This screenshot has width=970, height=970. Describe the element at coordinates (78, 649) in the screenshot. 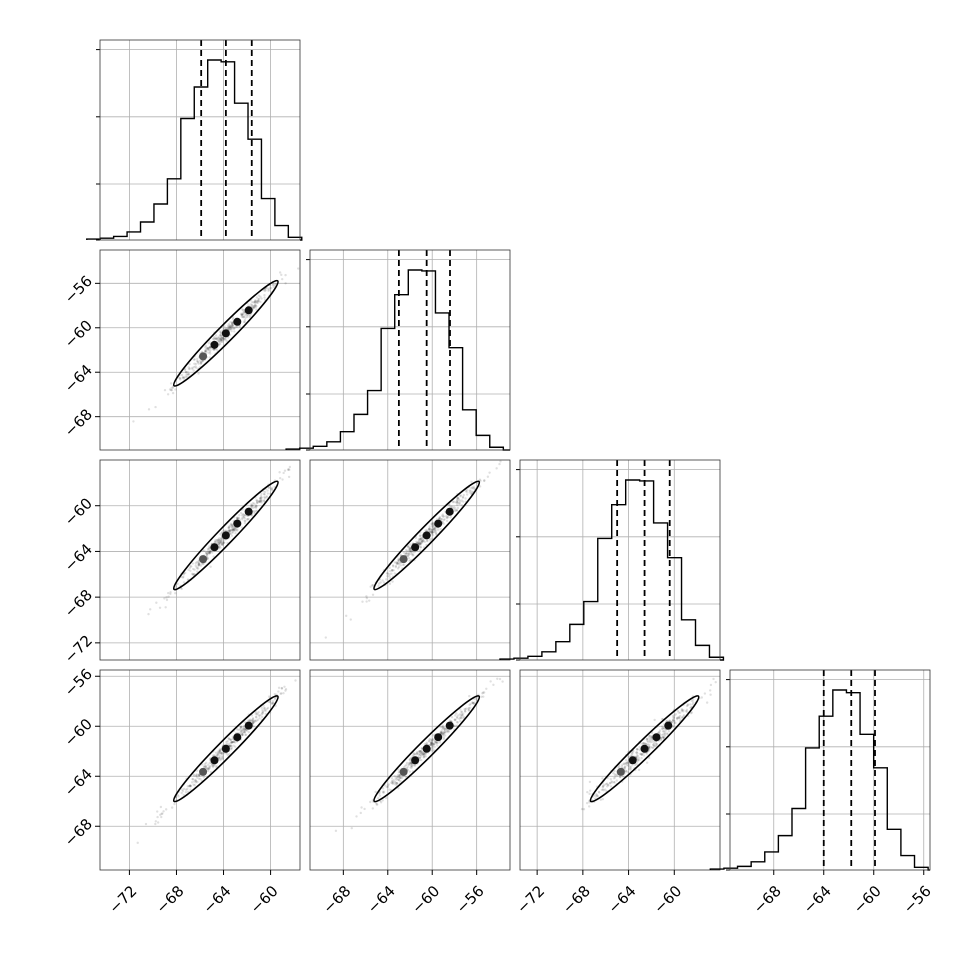

I see `ytick-label: −72` at that location.